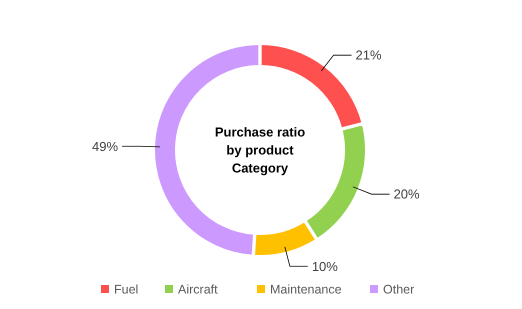 This screenshot has width=522, height=309. Describe the element at coordinates (126, 289) in the screenshot. I see `legend-label: Fuel` at that location.